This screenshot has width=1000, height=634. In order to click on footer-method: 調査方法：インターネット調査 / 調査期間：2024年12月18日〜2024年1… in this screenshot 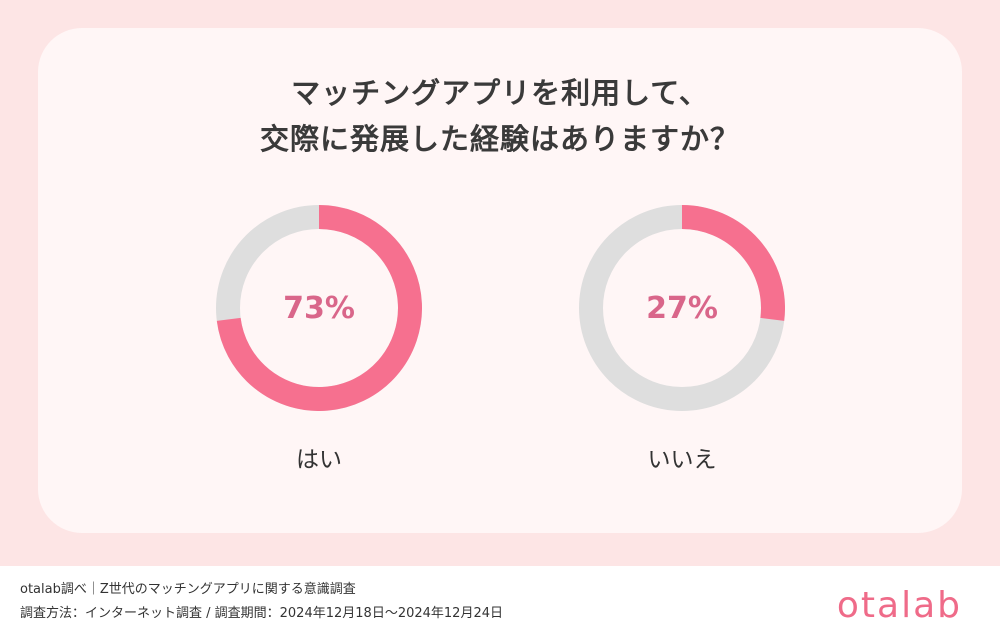, I will do `click(261, 613)`.